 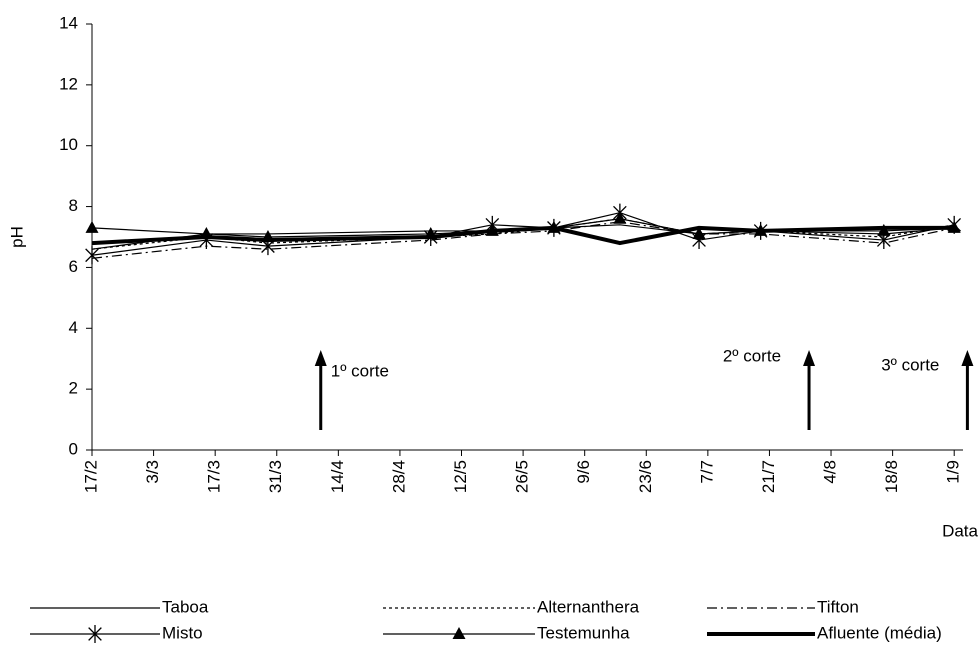 I want to click on legend-label: Tifton, so click(x=838, y=606).